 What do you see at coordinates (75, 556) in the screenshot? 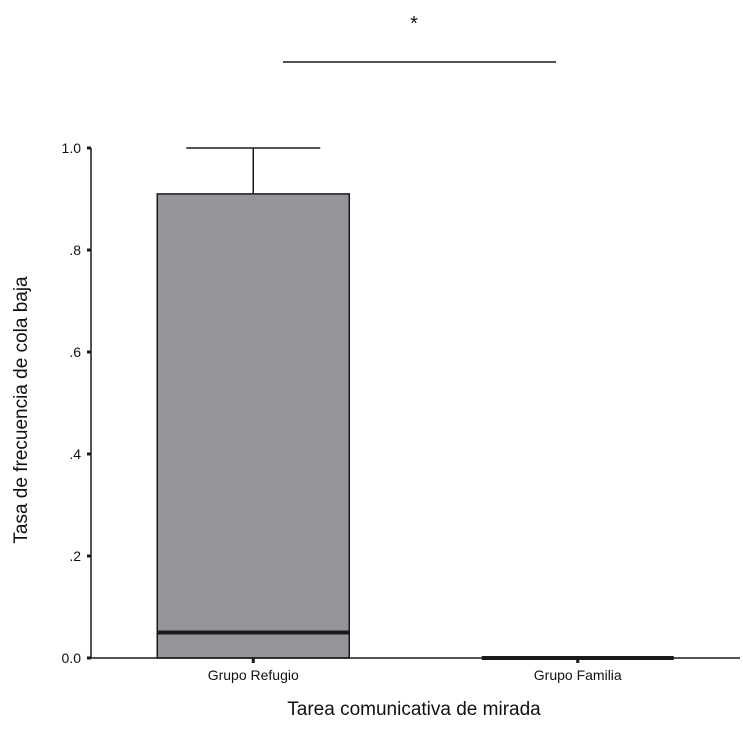
I see `y-tick-label: .2` at bounding box center [75, 556].